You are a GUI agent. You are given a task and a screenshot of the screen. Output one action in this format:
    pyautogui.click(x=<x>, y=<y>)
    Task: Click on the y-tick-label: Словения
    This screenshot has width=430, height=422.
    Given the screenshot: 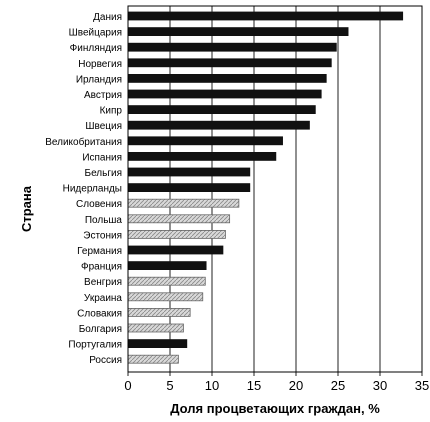 What is the action you would take?
    pyautogui.click(x=99, y=204)
    